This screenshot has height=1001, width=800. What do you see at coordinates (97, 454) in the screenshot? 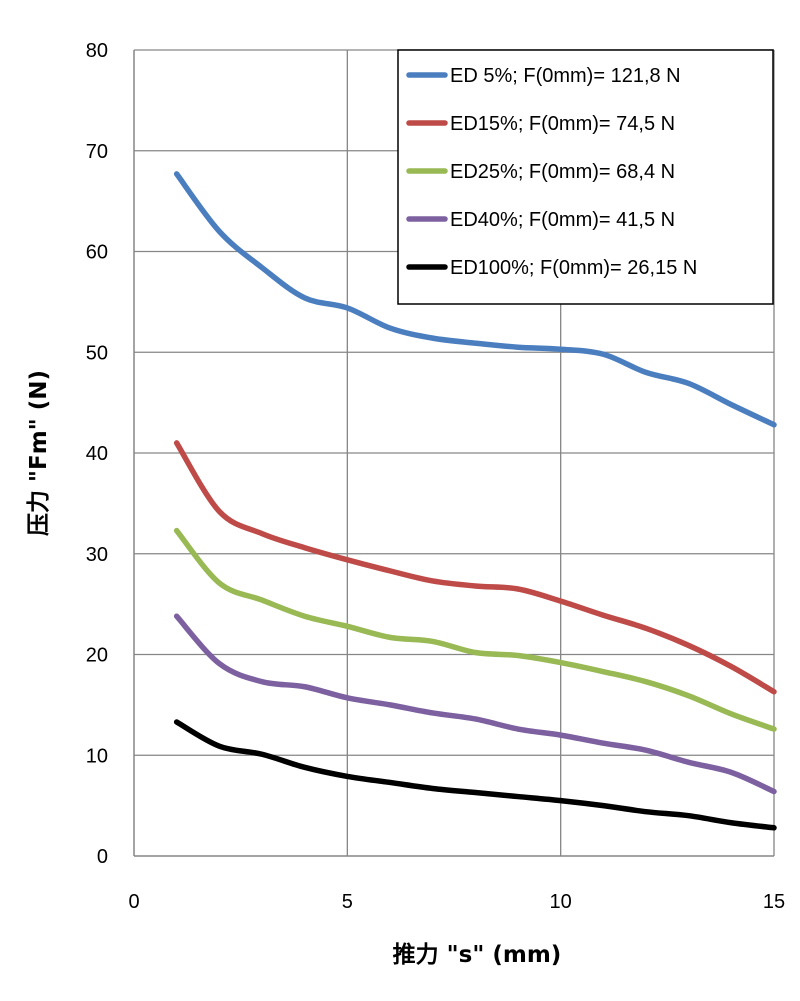
I see `y-tick-label: 40` at bounding box center [97, 454].